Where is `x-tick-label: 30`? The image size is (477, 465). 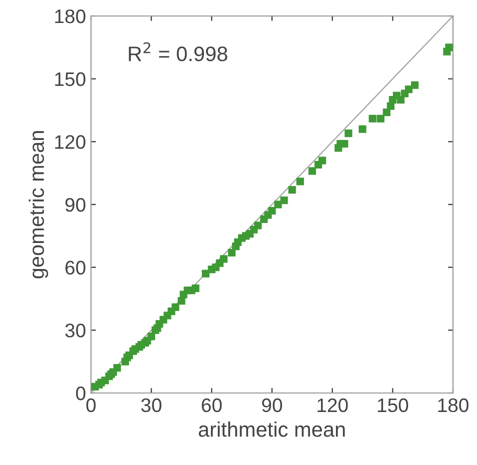 x-tick-label: 30 is located at coordinates (151, 405).